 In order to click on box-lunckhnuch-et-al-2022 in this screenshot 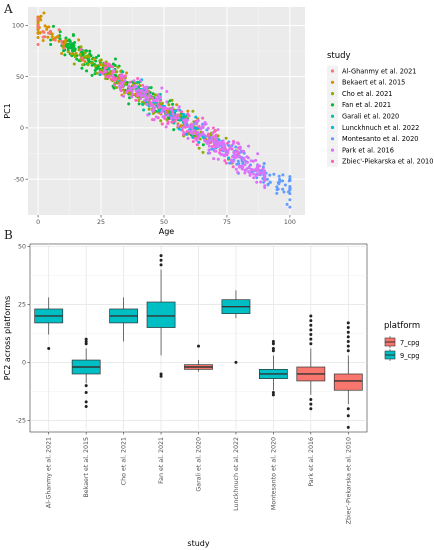, I will do `click(236, 327)`.